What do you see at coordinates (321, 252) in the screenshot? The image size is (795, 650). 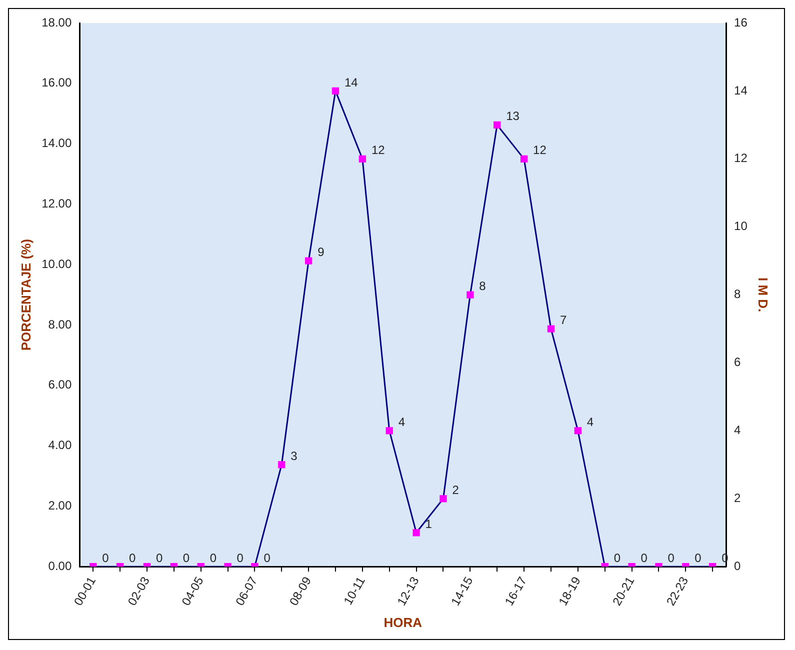 I see `data-label: 9` at bounding box center [321, 252].